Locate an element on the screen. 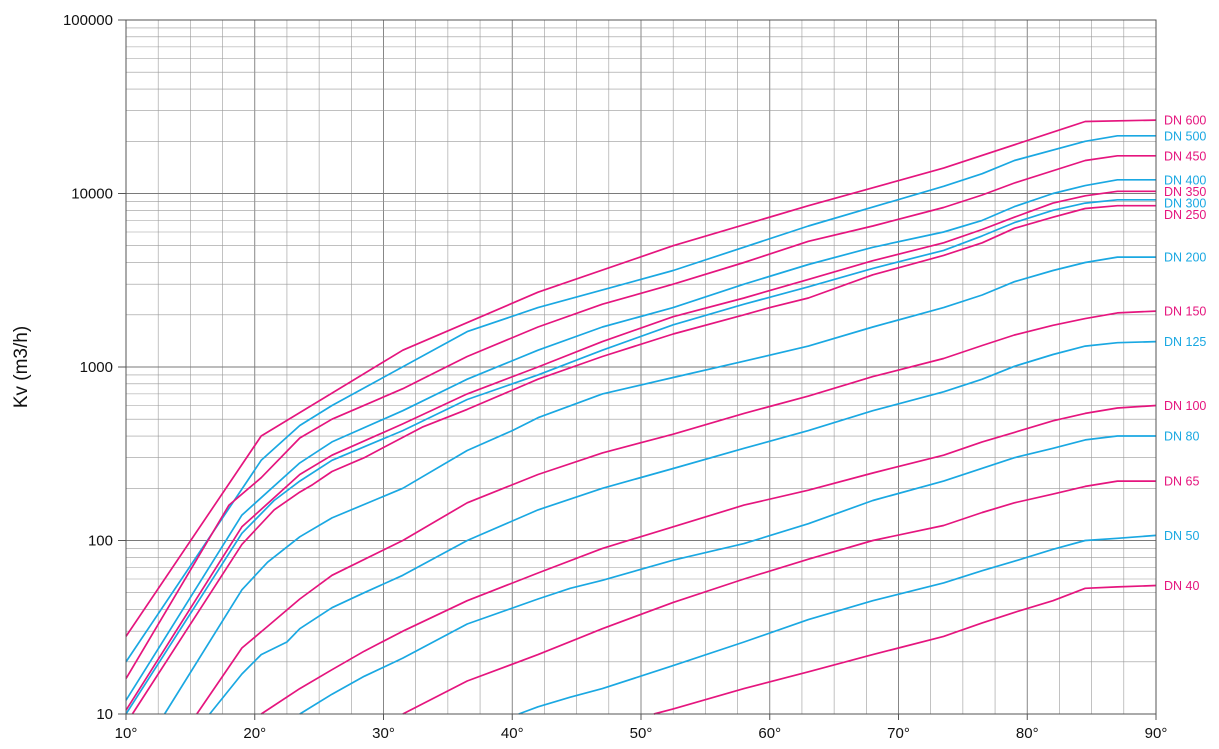 Image resolution: width=1219 pixels, height=749 pixels. x-tick-label: 30° is located at coordinates (383, 733).